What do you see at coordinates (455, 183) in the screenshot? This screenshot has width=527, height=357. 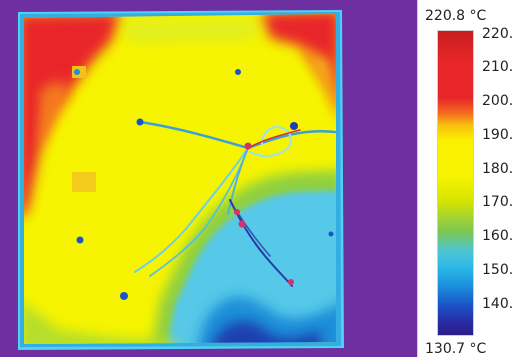 I see `color-scale-bar` at bounding box center [455, 183].